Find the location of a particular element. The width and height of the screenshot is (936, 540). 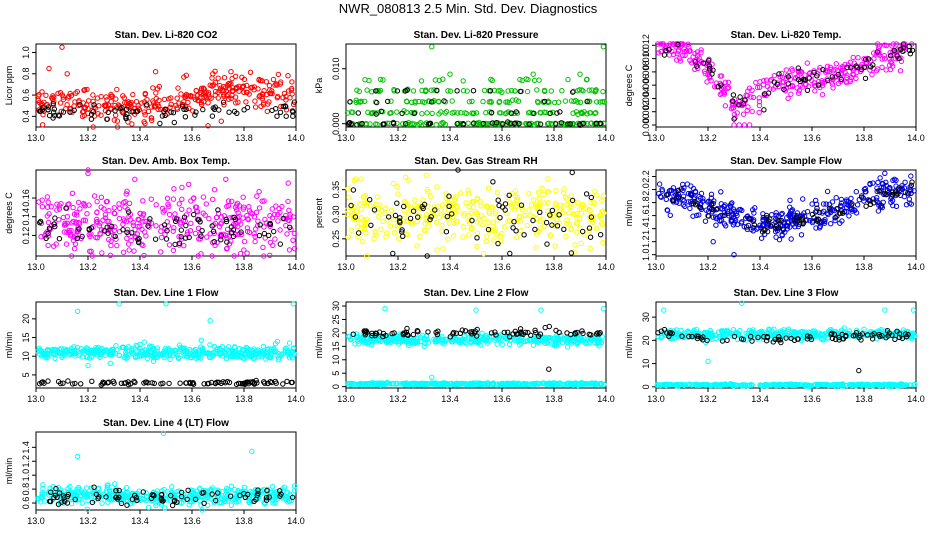

x-tick-label: 13.4 is located at coordinates (760, 399).